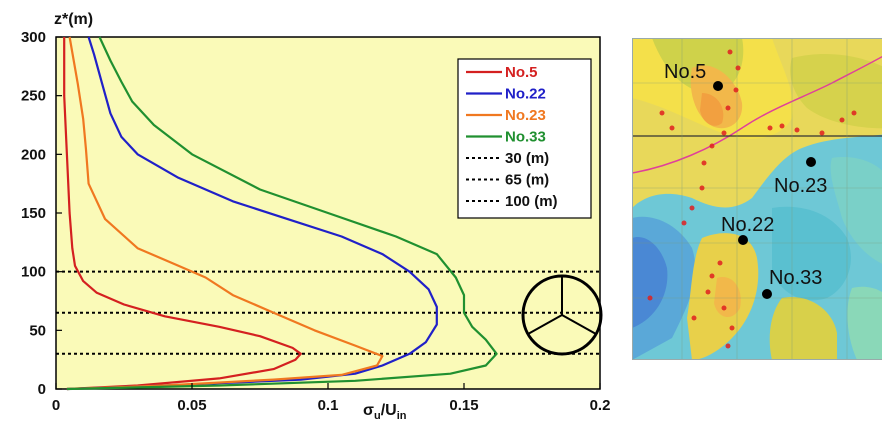 The height and width of the screenshot is (424, 882). I want to click on legend: No.5 No.22 No.23 No.33 30 (m) 65 (m) 100 (m), so click(524, 138).